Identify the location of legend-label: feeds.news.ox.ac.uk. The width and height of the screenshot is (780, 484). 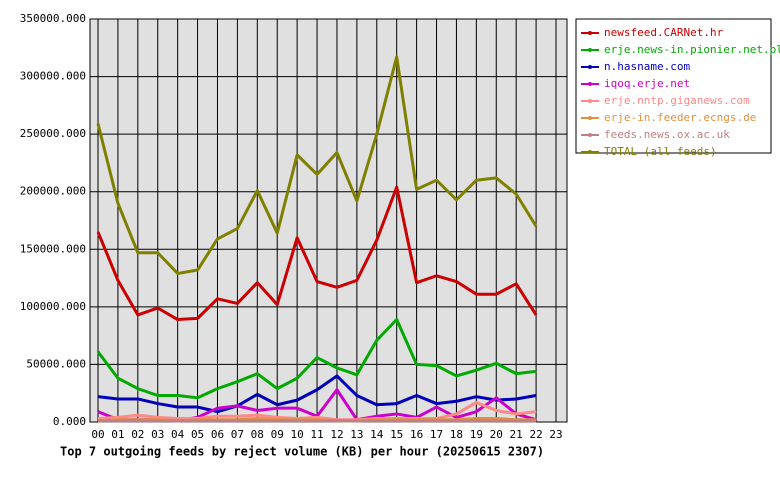
(667, 134).